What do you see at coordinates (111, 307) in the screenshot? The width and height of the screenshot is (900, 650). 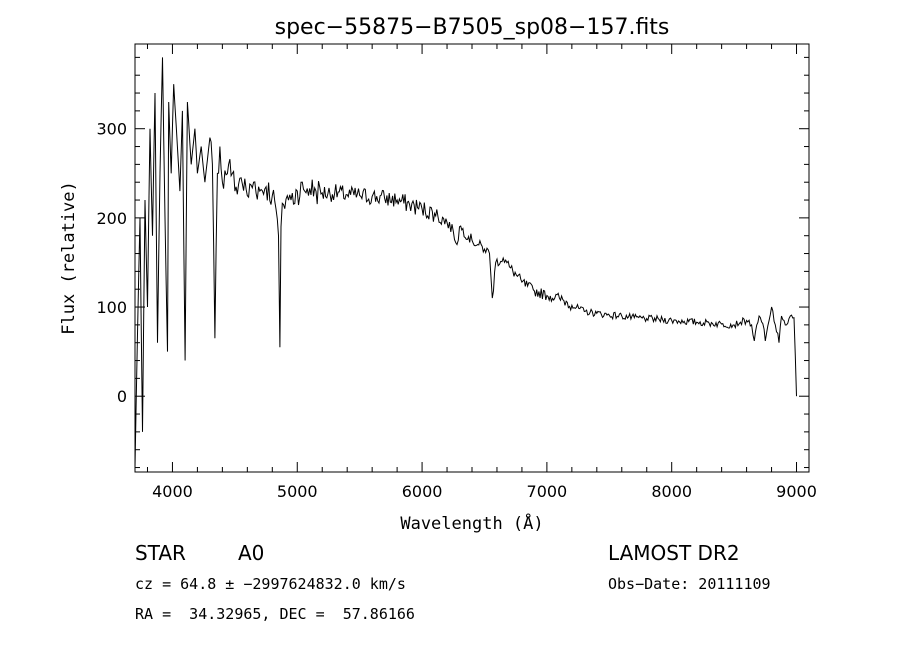 I see `y-tick-label: 100` at bounding box center [111, 307].